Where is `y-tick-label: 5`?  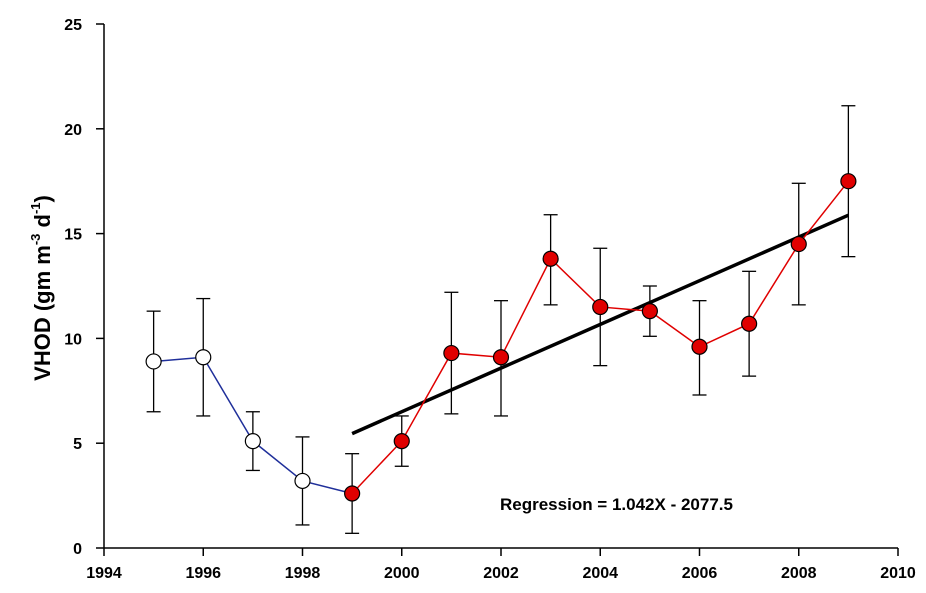 y-tick-label: 5 is located at coordinates (77, 444).